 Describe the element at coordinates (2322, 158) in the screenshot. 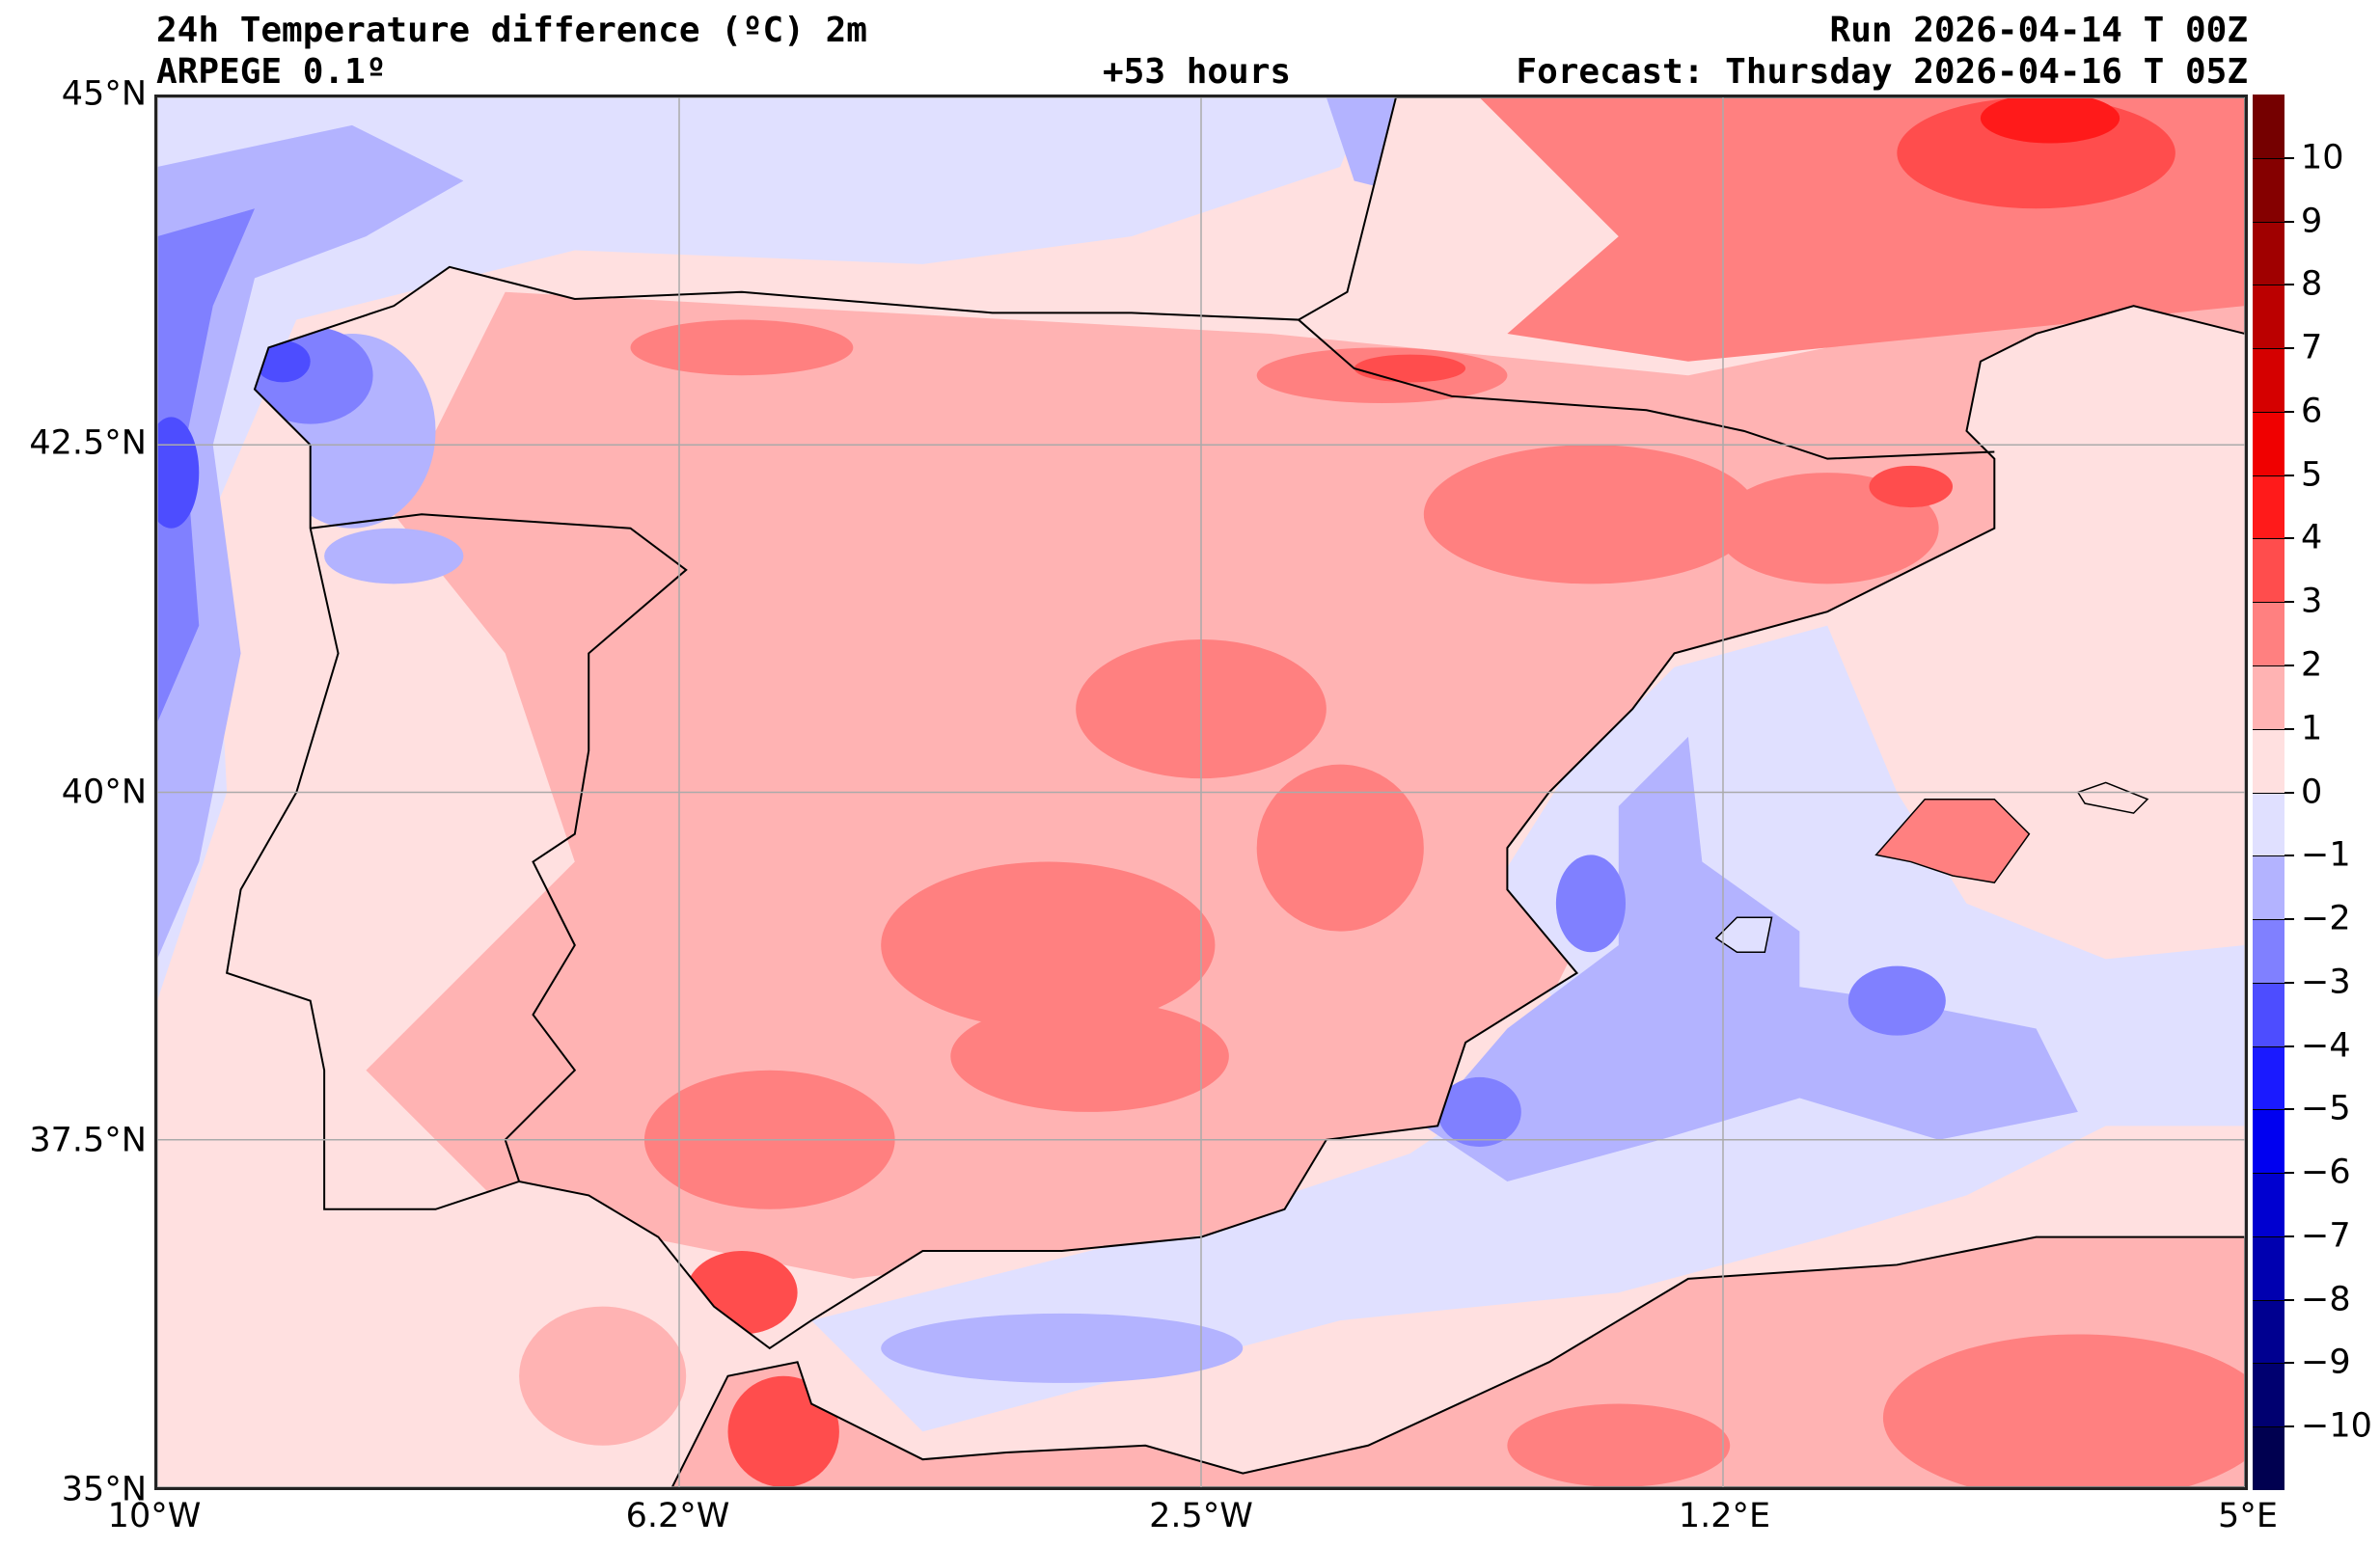

I see `colorbar-tick-label: 10` at that location.